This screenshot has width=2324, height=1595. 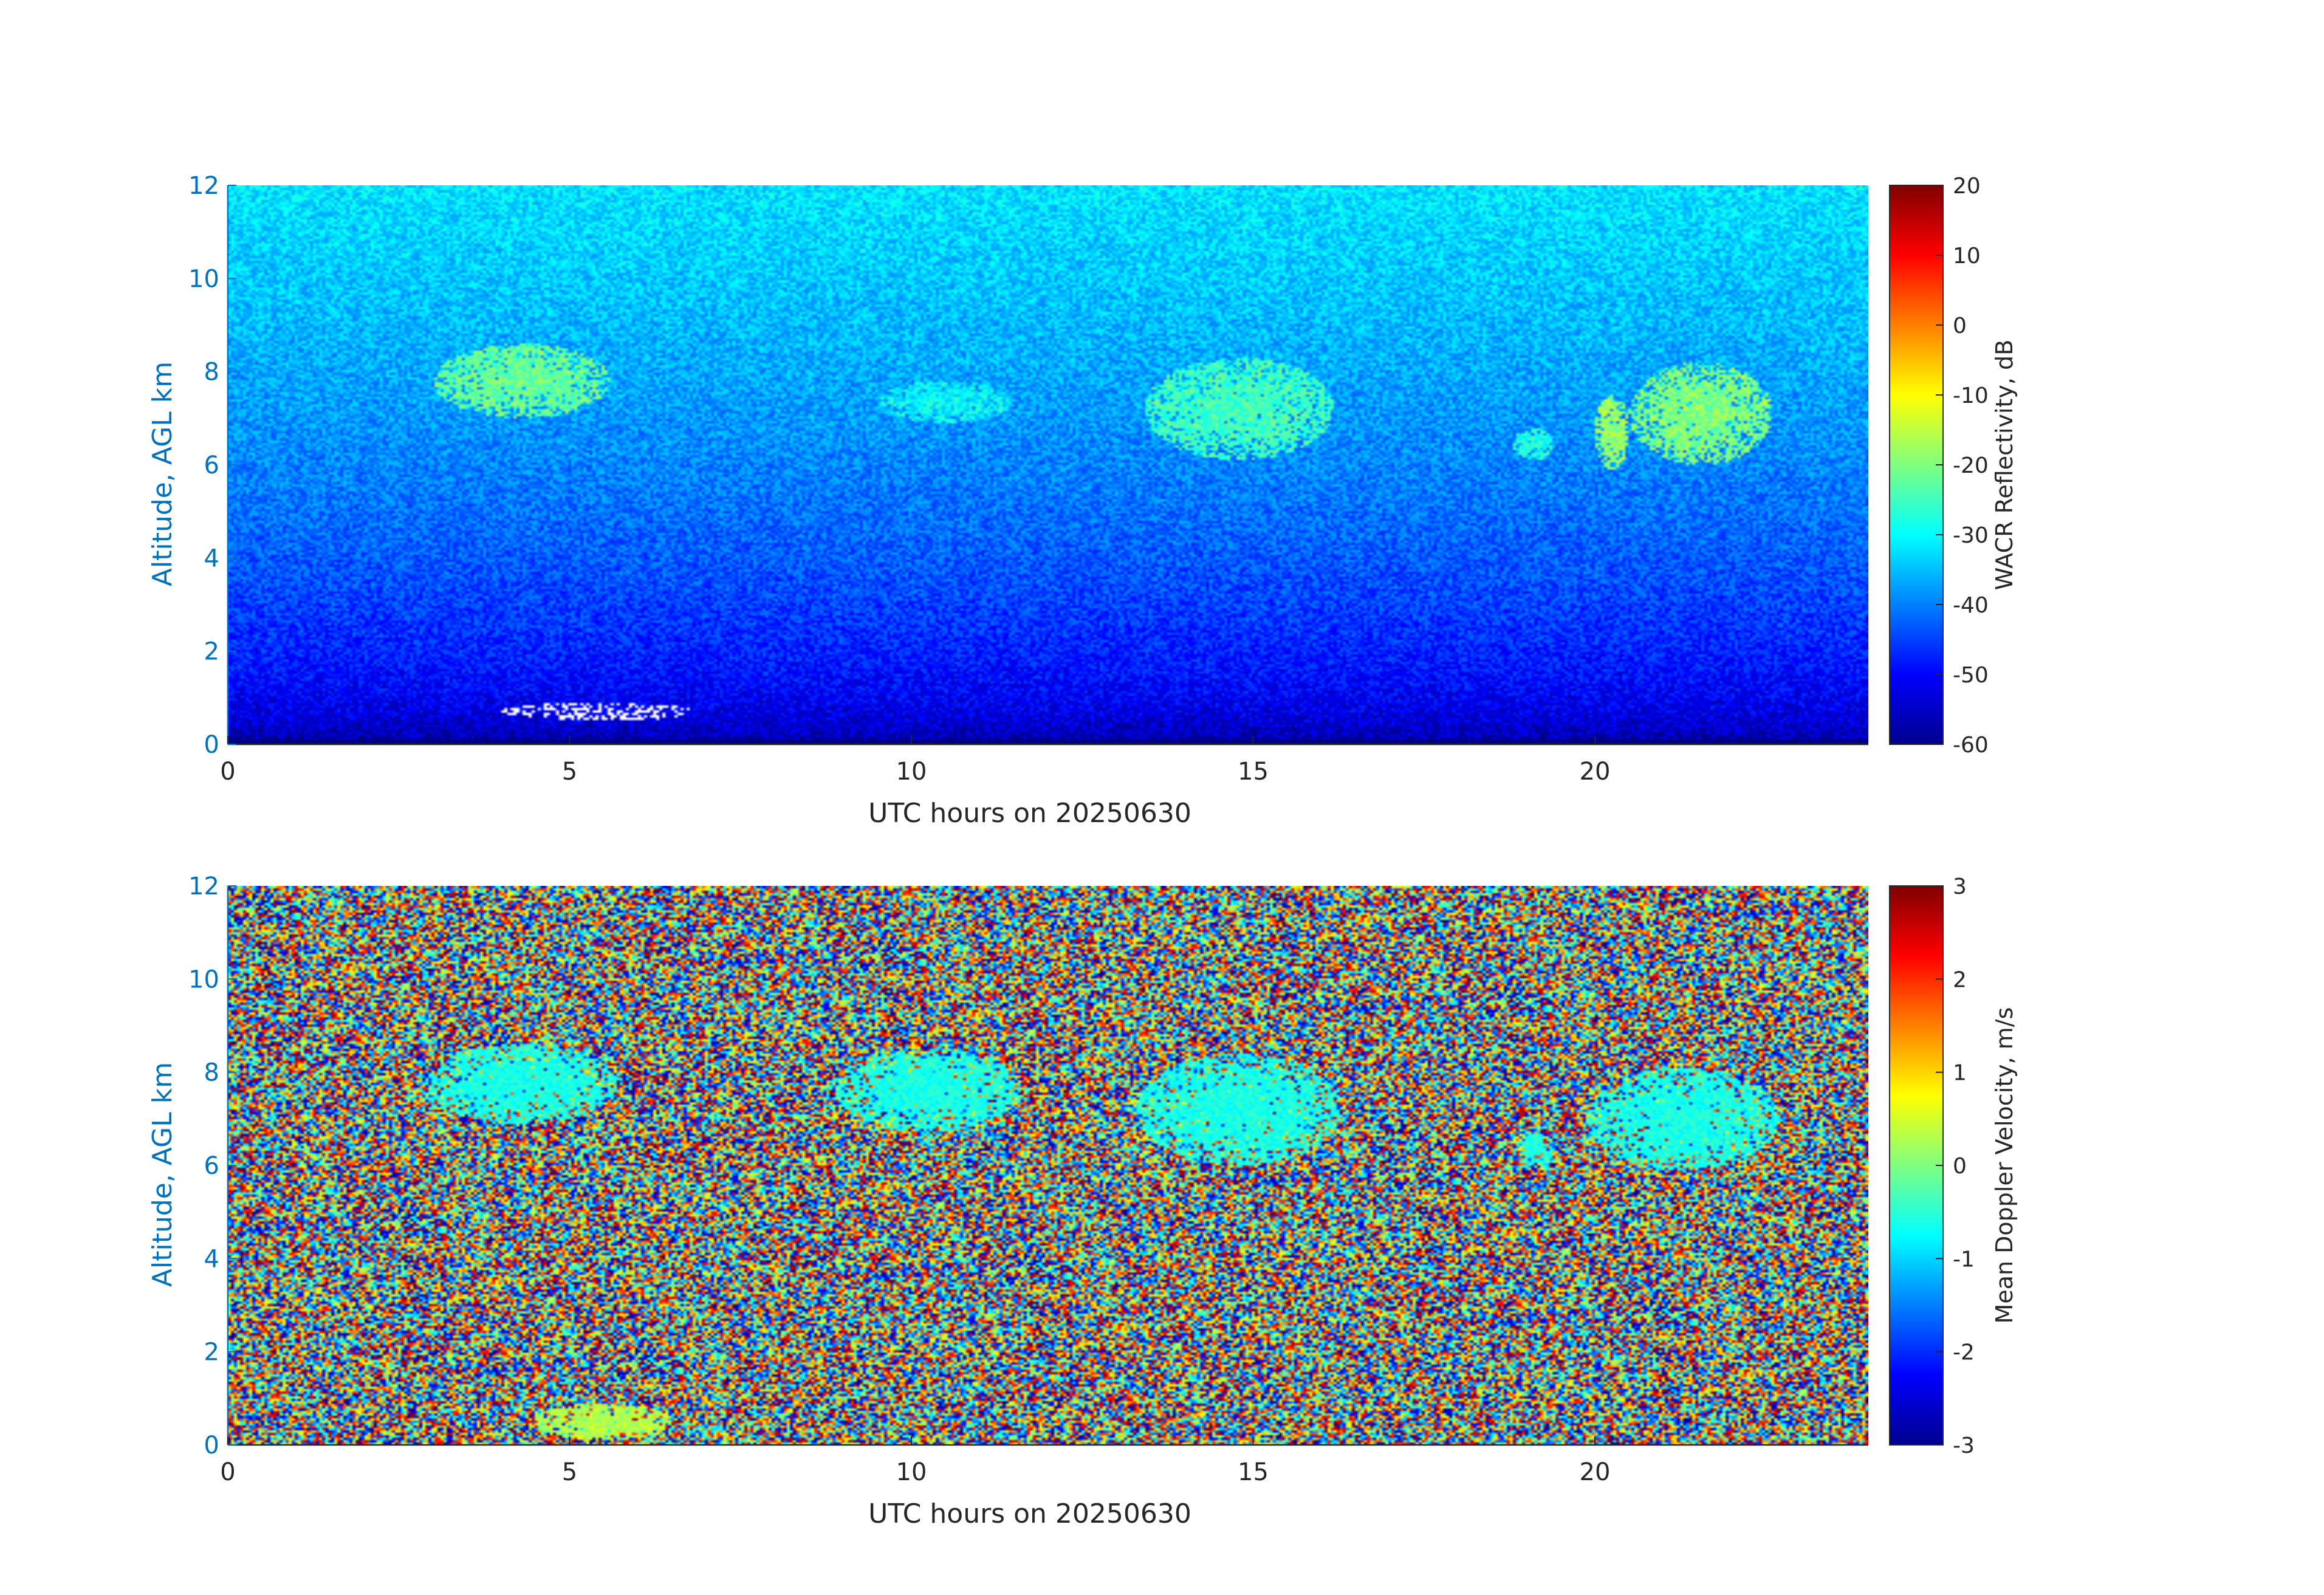 What do you see at coordinates (1964, 1353) in the screenshot?
I see `colorbar-tick-label: -2` at bounding box center [1964, 1353].